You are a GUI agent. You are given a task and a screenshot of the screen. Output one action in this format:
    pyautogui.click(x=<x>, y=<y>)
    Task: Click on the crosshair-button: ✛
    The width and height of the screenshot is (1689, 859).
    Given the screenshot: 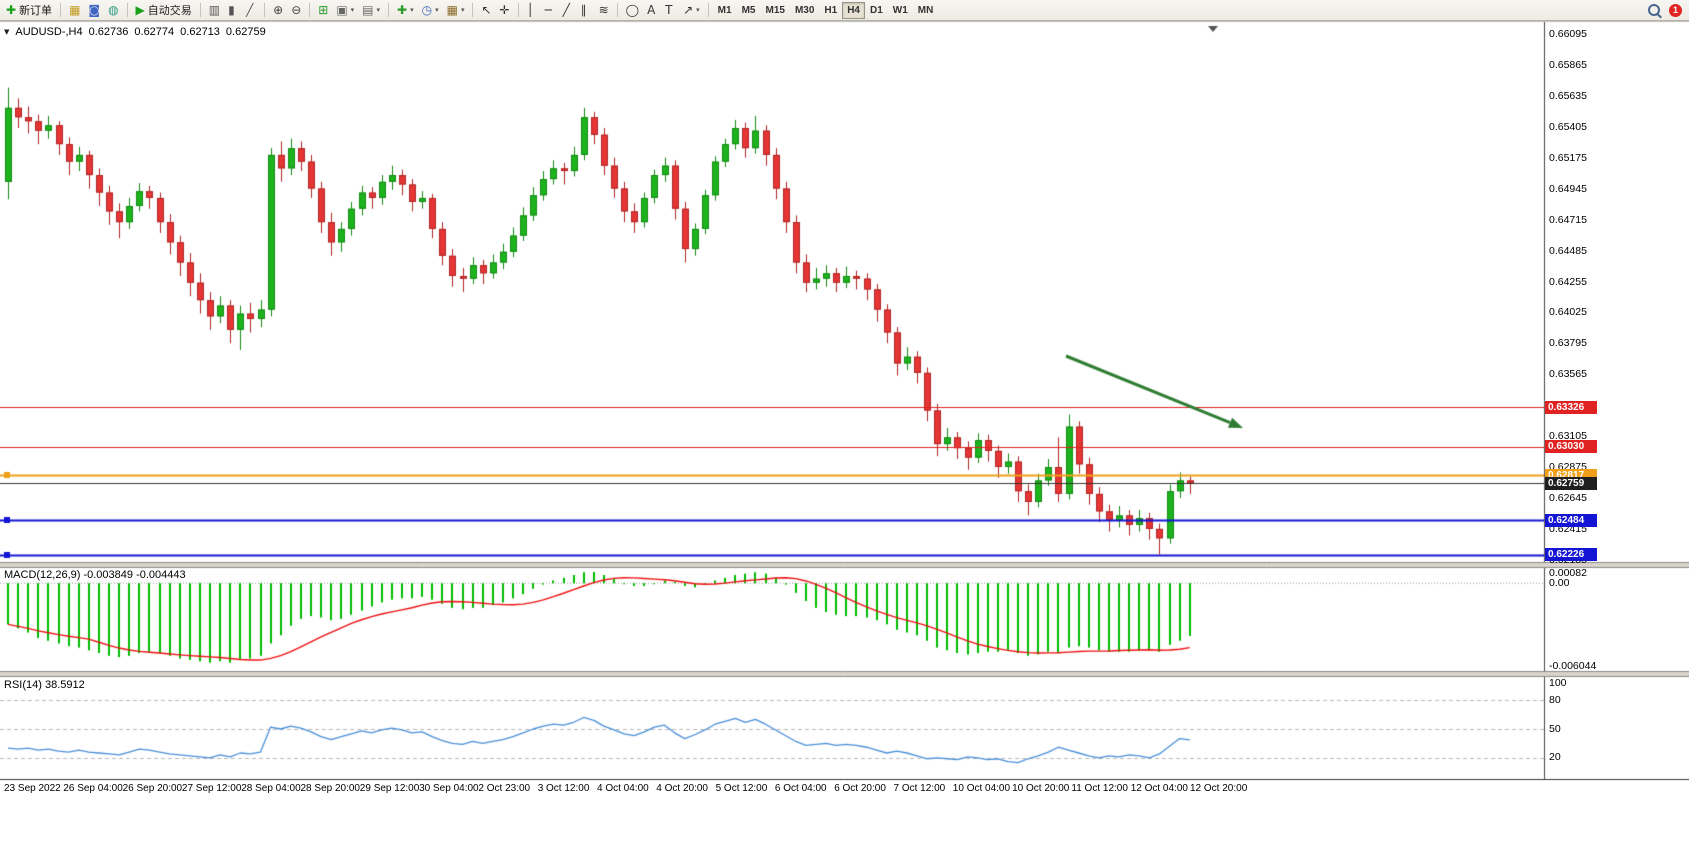 What is the action you would take?
    pyautogui.click(x=505, y=10)
    